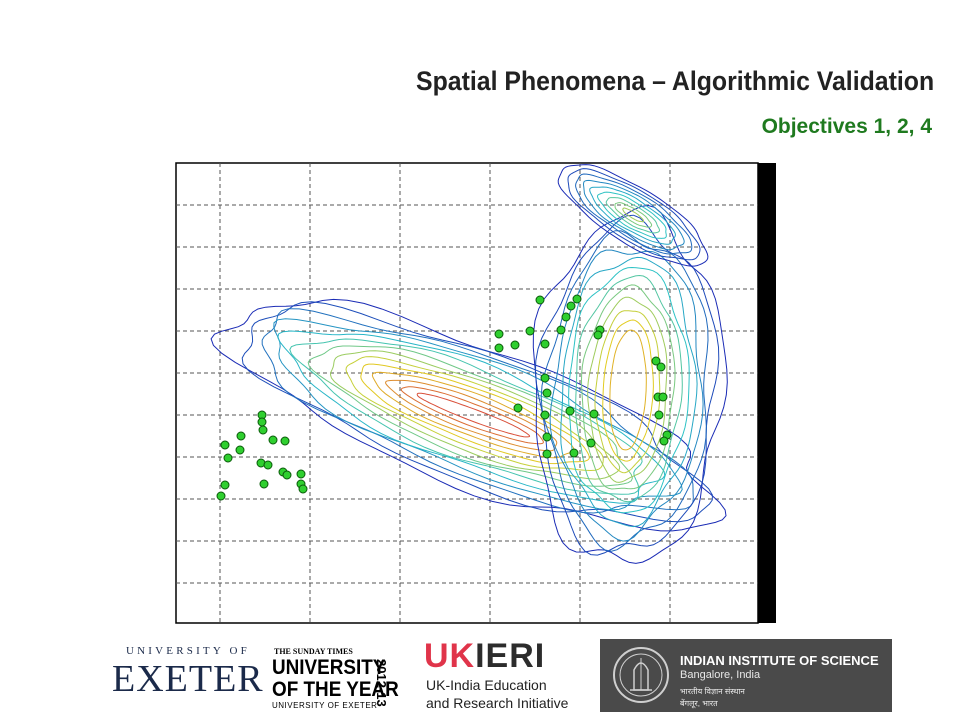 Image resolution: width=960 pixels, height=720 pixels. What do you see at coordinates (381, 683) in the screenshot?
I see `sunday-times-year: 2012-13` at bounding box center [381, 683].